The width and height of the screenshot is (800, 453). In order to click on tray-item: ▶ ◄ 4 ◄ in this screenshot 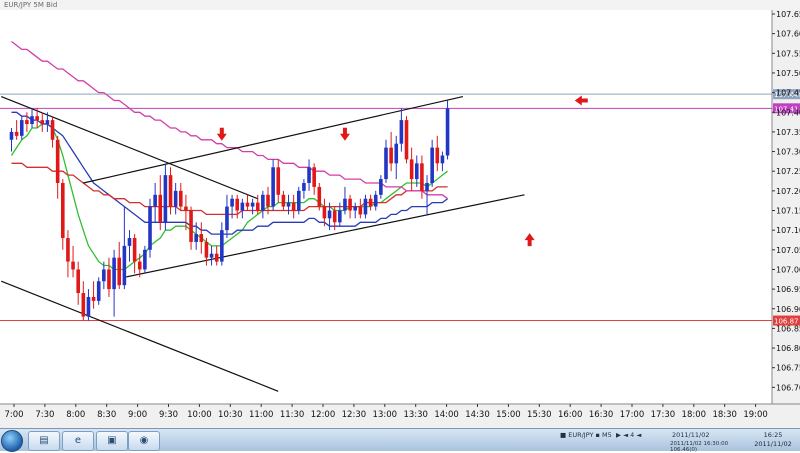, I will do `click(629, 435)`.